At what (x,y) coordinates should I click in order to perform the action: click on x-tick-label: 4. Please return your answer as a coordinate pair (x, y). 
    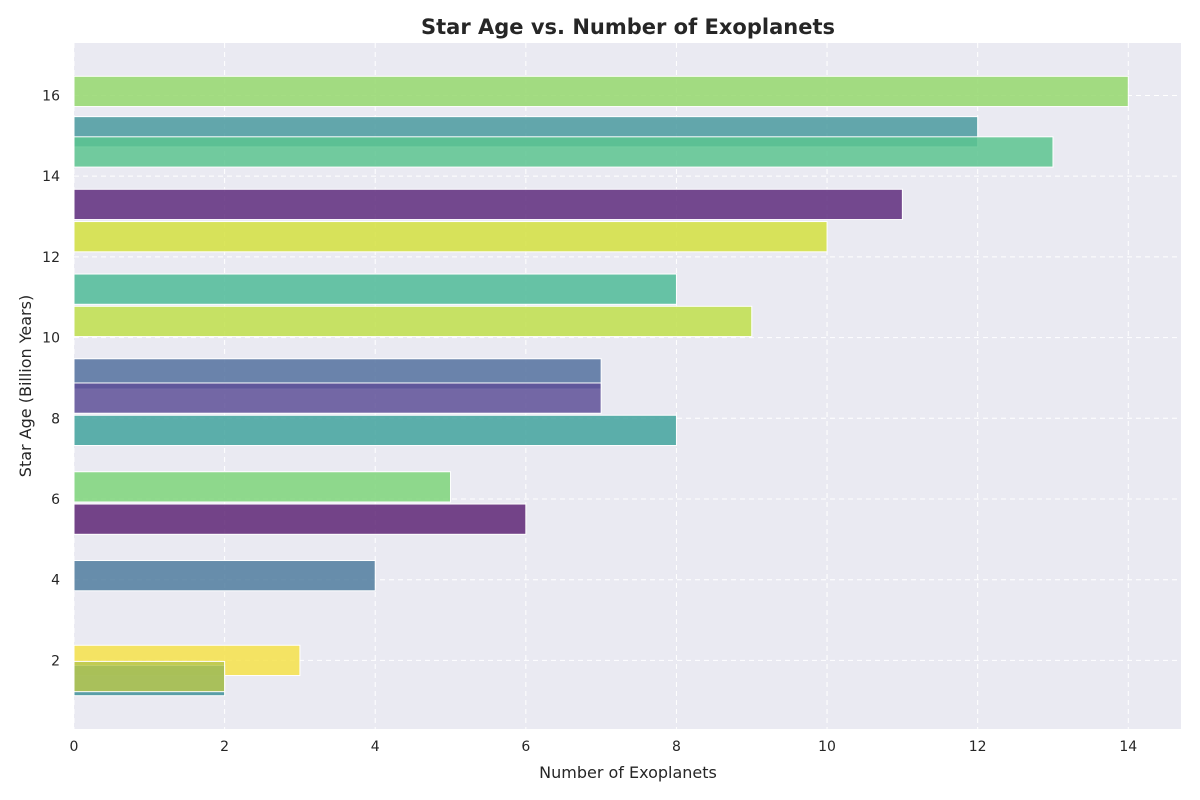
    Looking at the image, I should click on (375, 747).